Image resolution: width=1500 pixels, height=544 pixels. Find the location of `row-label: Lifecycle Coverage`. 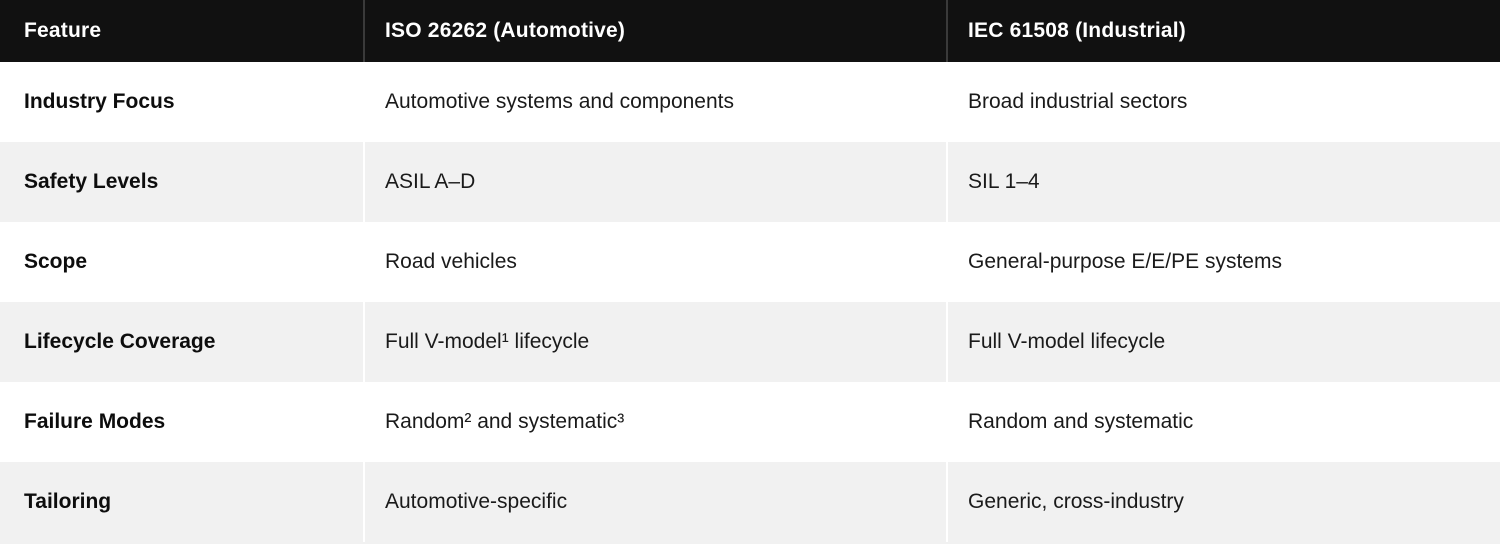

row-label: Lifecycle Coverage is located at coordinates (181, 342).